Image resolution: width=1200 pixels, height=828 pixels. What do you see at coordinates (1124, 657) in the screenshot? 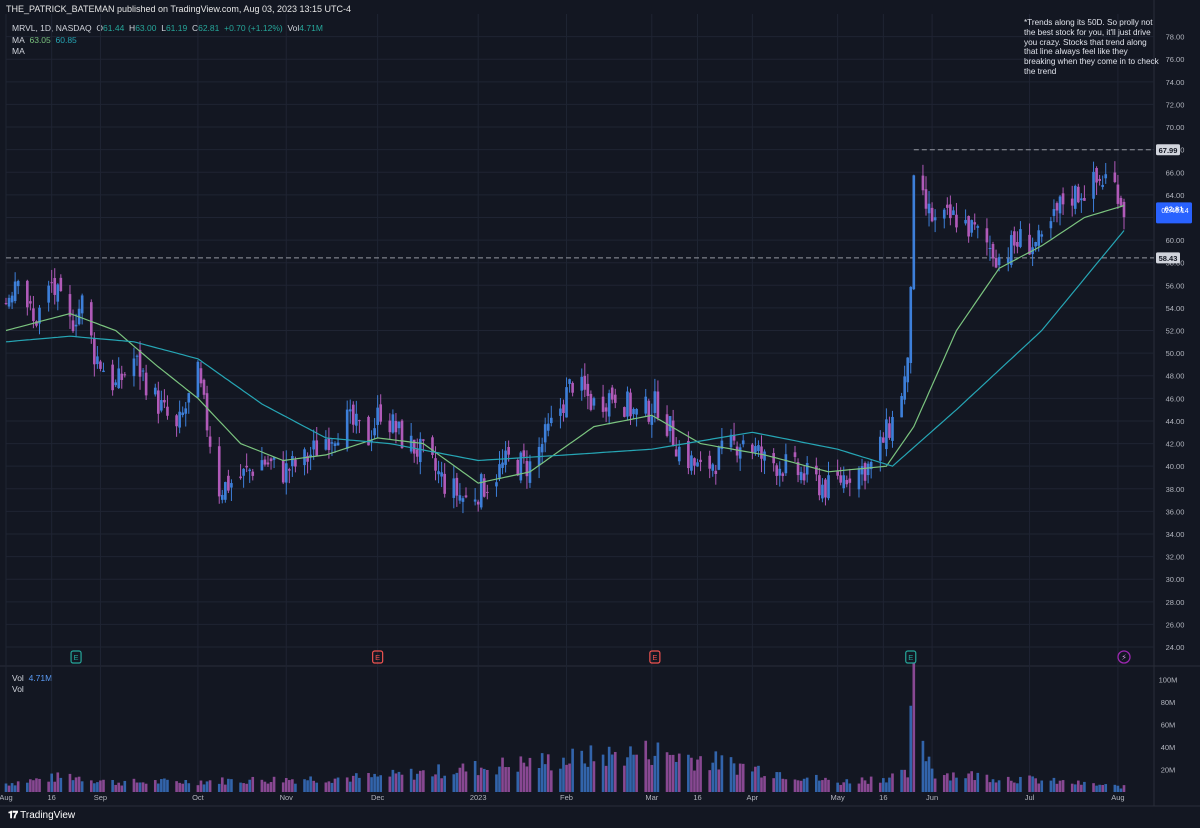
I see `dividend-event-icon` at bounding box center [1124, 657].